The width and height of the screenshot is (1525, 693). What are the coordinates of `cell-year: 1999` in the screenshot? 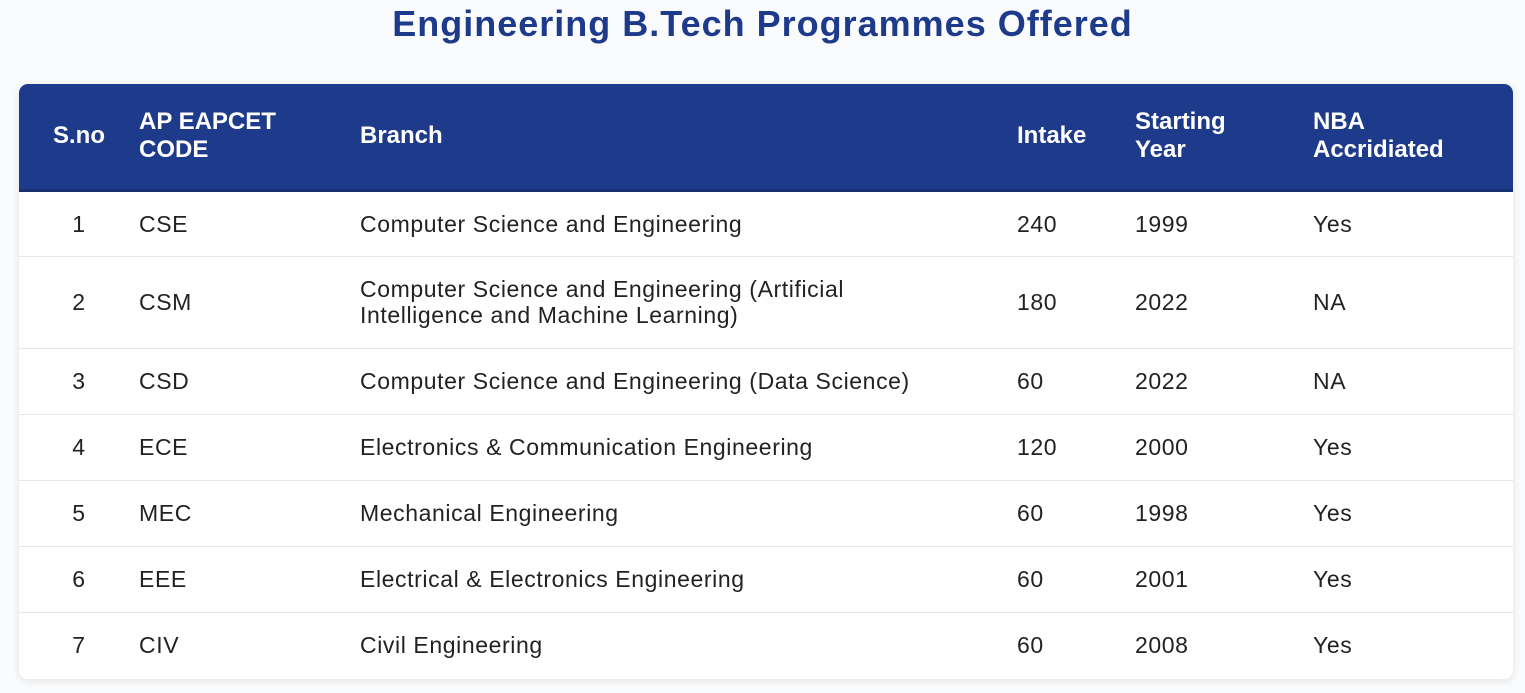 It's located at (1224, 223).